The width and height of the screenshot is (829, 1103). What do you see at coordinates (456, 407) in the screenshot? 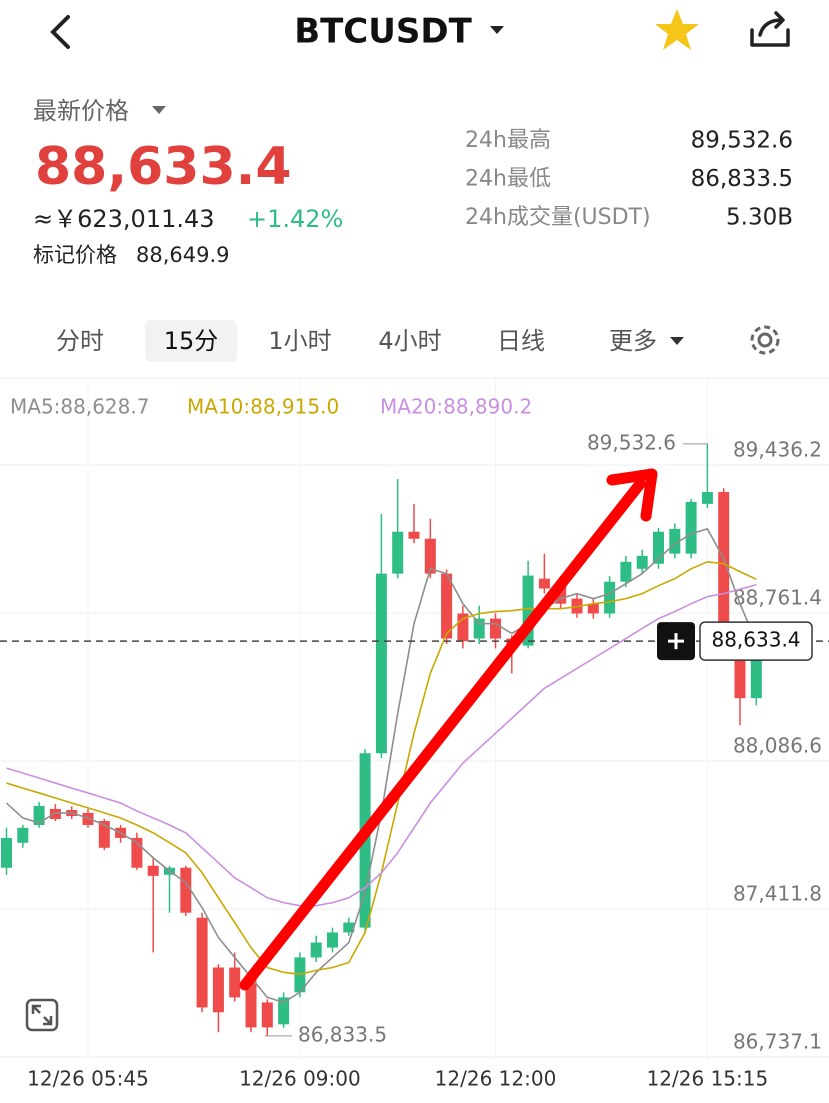
I see `legend-entry: MA20:88,890.2` at bounding box center [456, 407].